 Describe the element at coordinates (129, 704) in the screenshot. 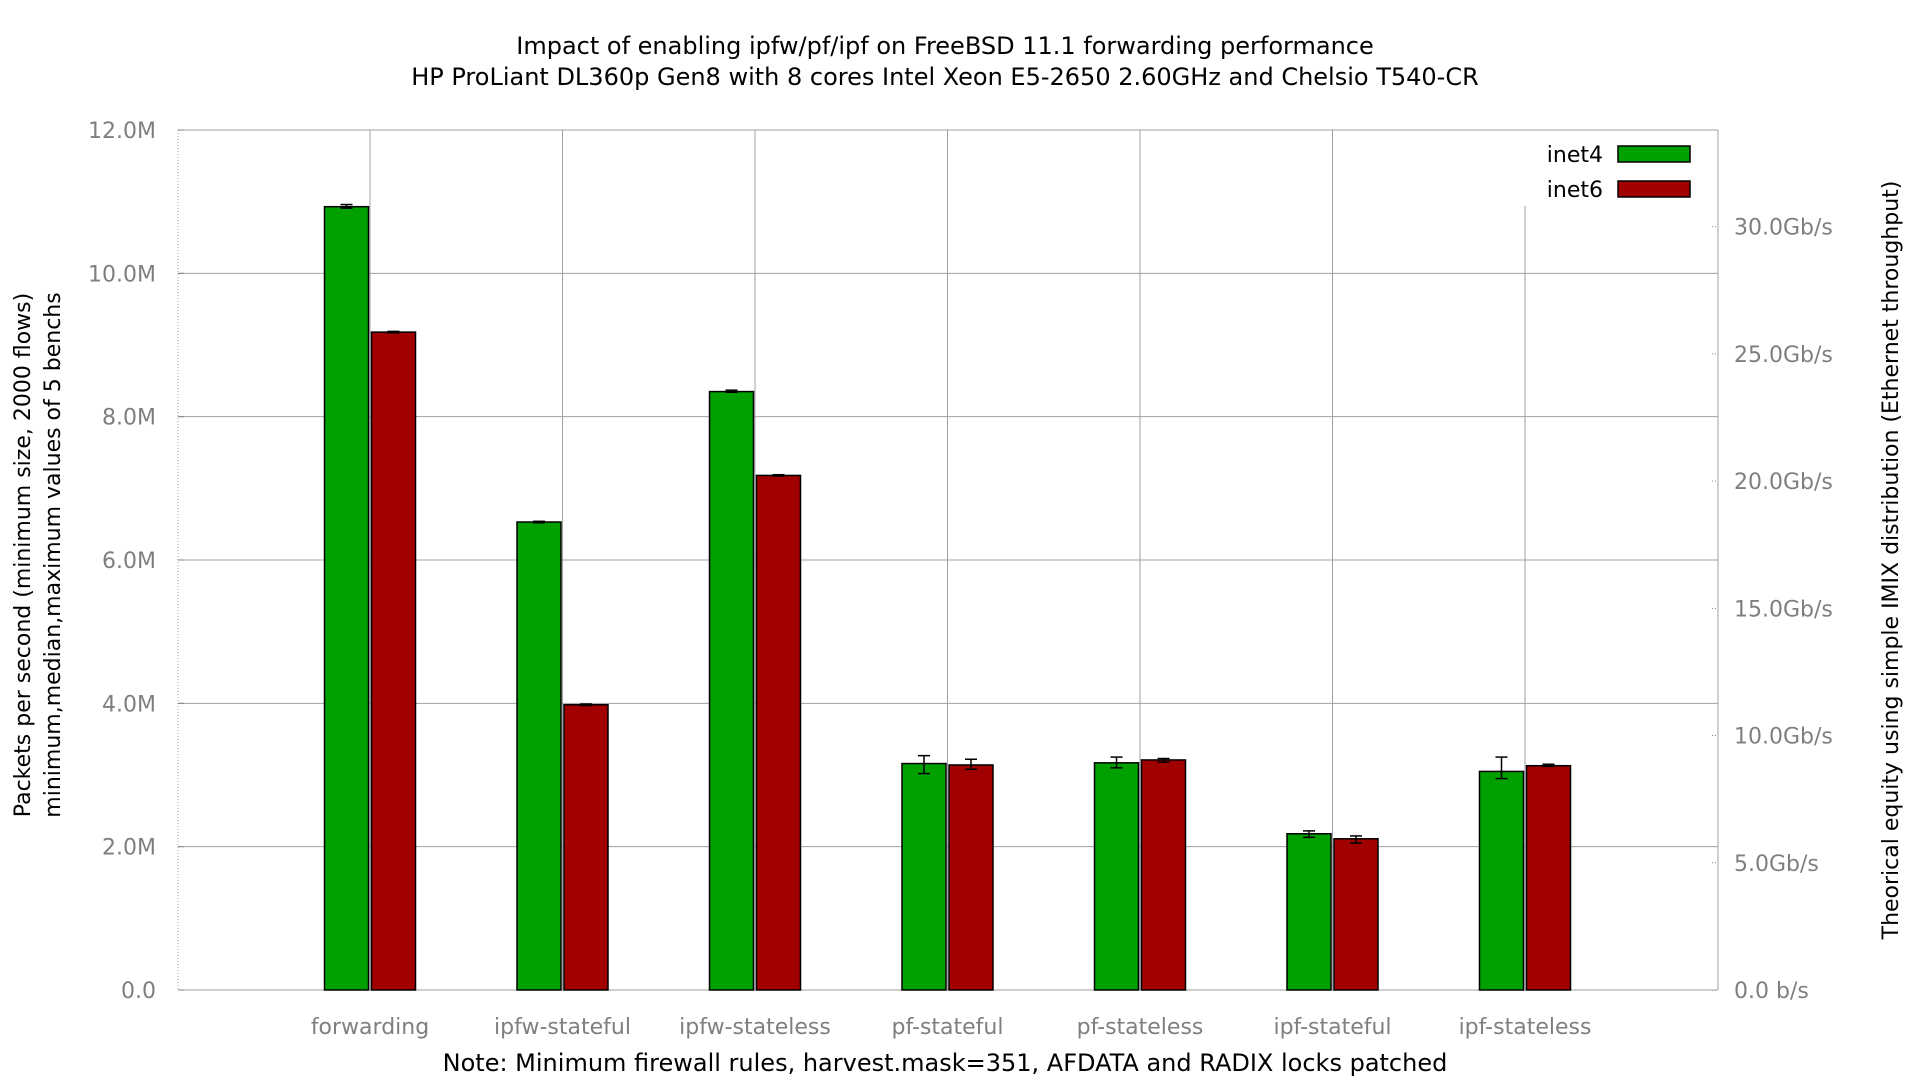

I see `y-tick-label: 4.0M` at that location.